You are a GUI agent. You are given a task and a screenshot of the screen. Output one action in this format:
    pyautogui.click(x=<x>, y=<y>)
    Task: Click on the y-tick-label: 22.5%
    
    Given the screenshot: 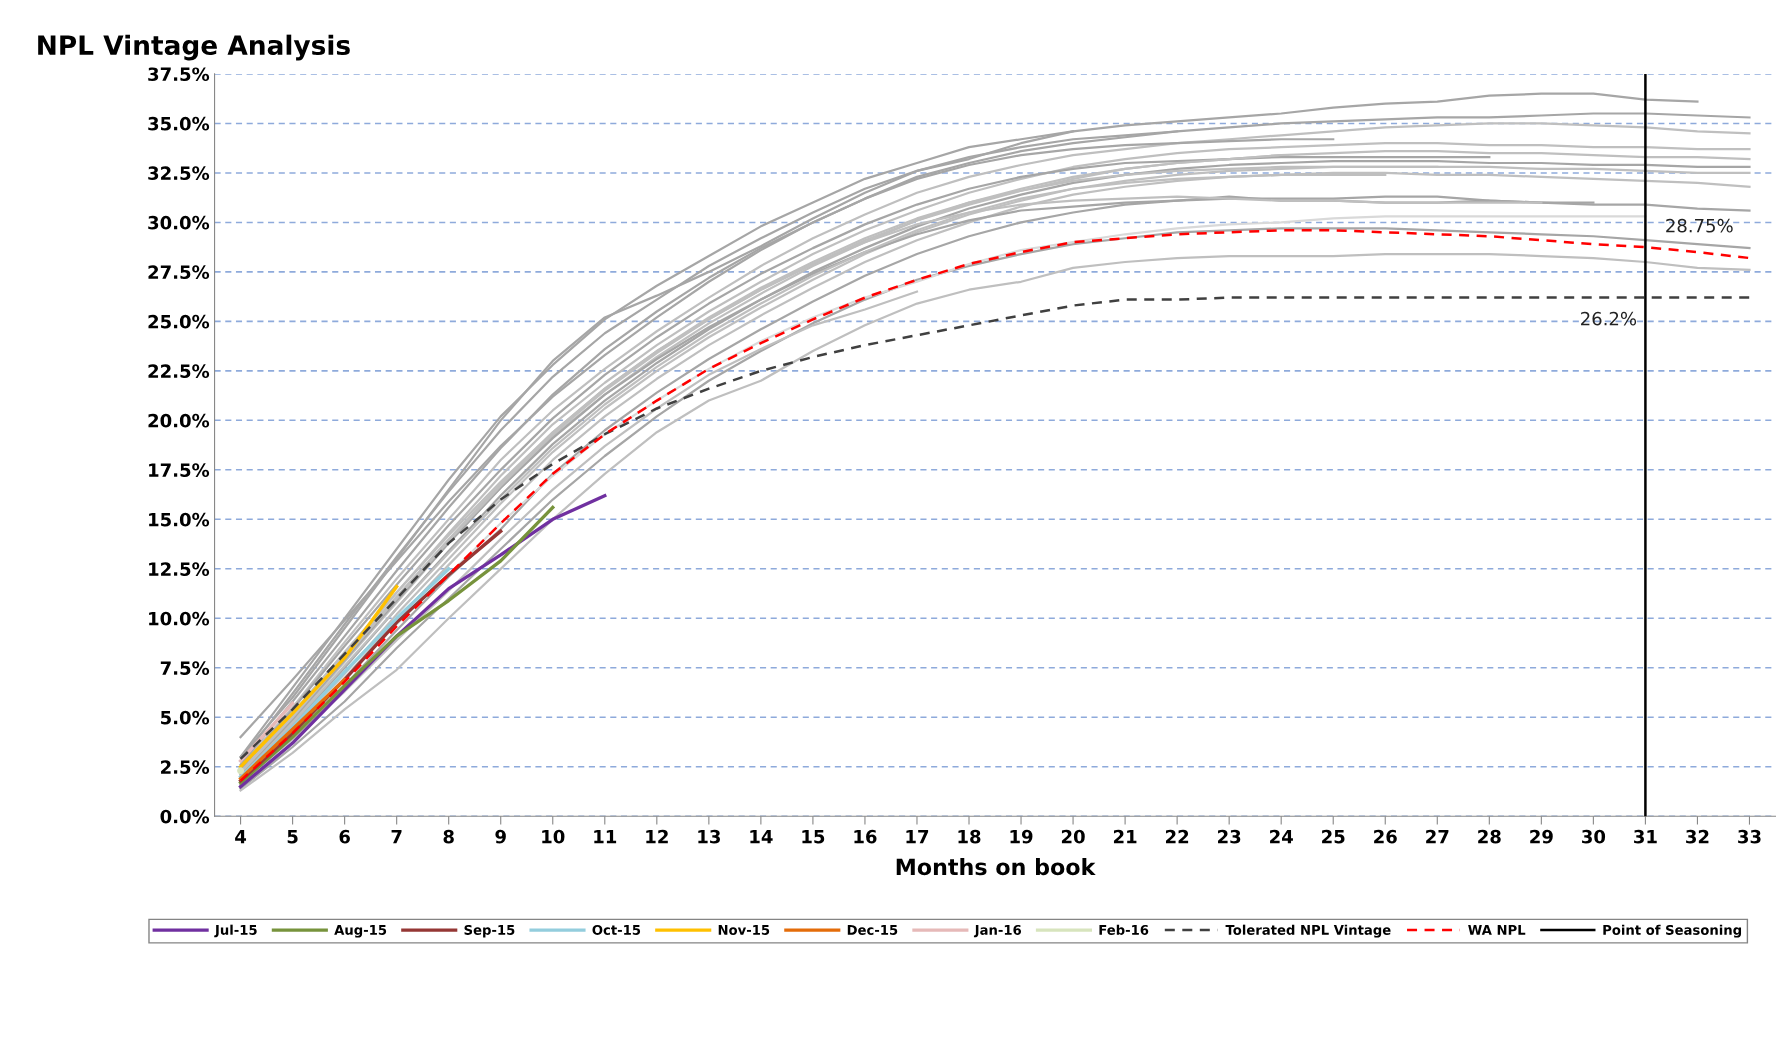 What is the action you would take?
    pyautogui.click(x=179, y=371)
    